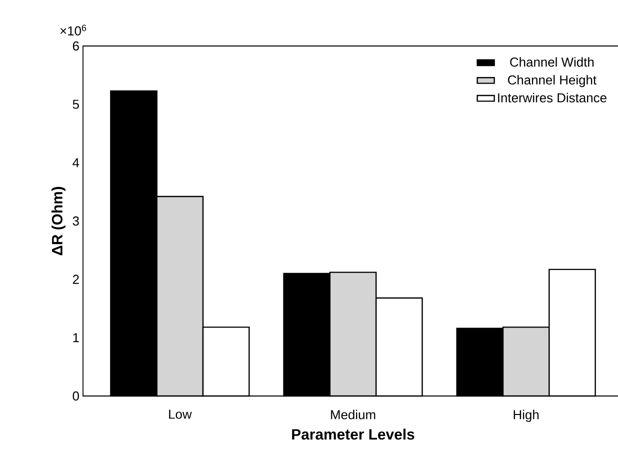  What do you see at coordinates (180, 414) in the screenshot?
I see `x-tick-label: Low` at bounding box center [180, 414].